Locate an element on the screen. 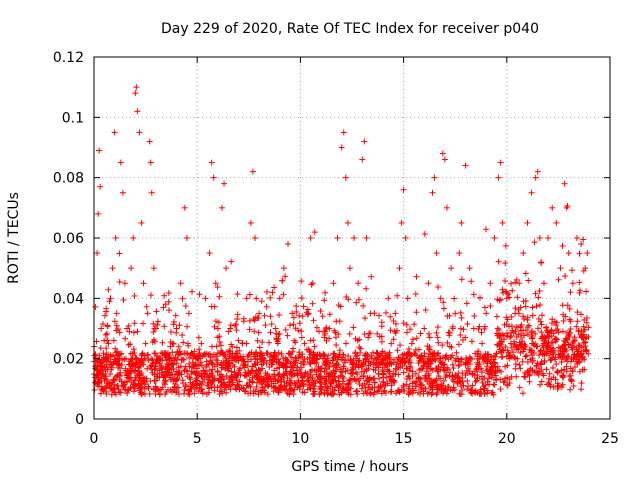 This screenshot has width=640, height=480. y-axis-title: ROTI / TECUs is located at coordinates (14, 238).